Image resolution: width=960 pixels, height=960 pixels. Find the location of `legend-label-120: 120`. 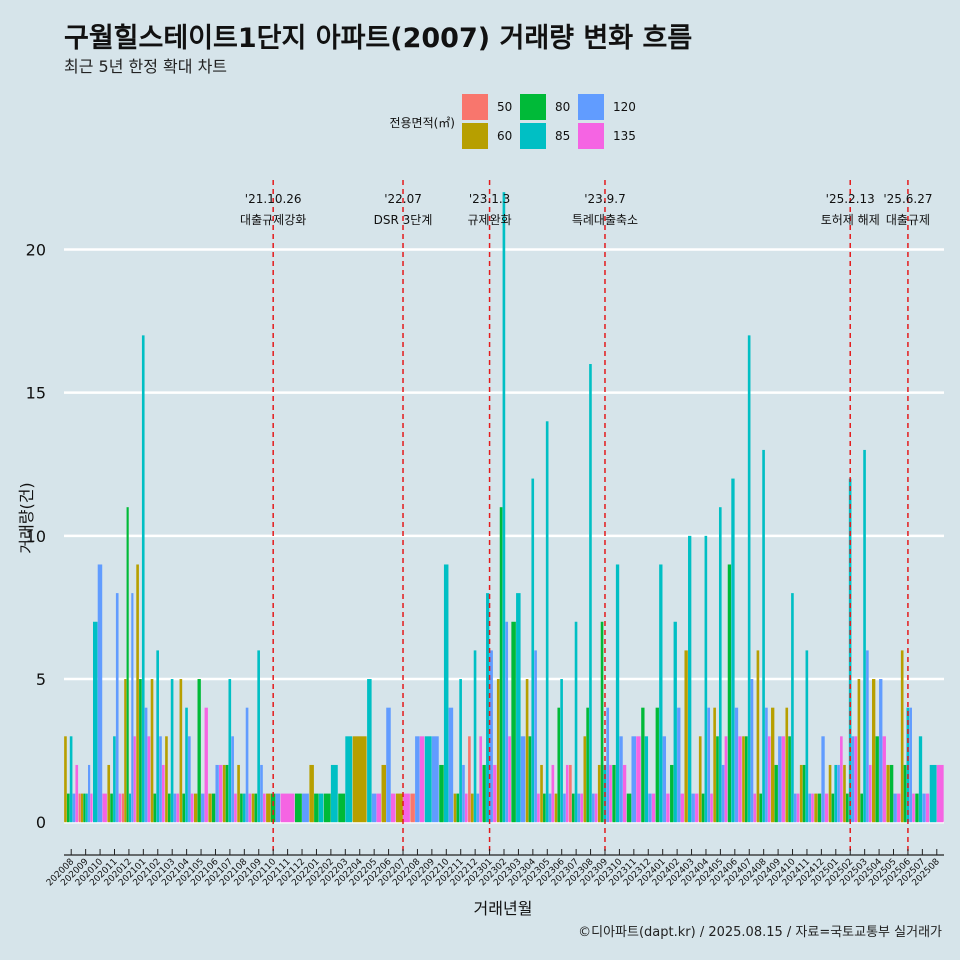

legend-label-120: 120 is located at coordinates (624, 107).